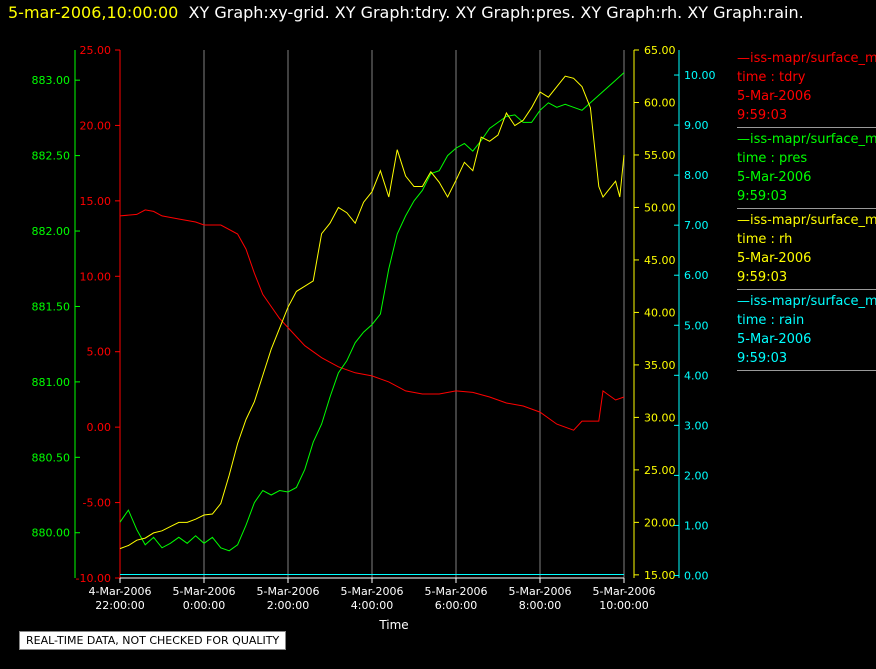  I want to click on rain-tick-label: 10.00, so click(700, 75).